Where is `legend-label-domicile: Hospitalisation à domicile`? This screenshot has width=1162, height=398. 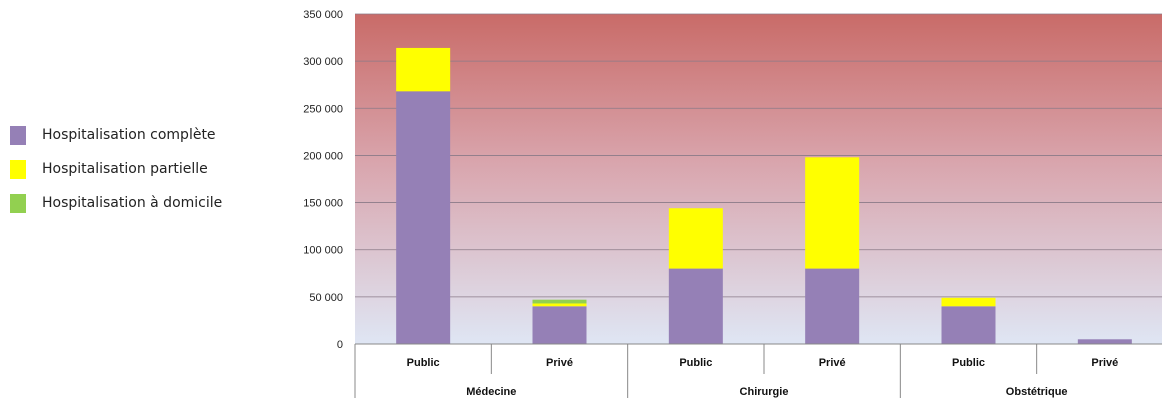
legend-label-domicile: Hospitalisation à domicile is located at coordinates (132, 203).